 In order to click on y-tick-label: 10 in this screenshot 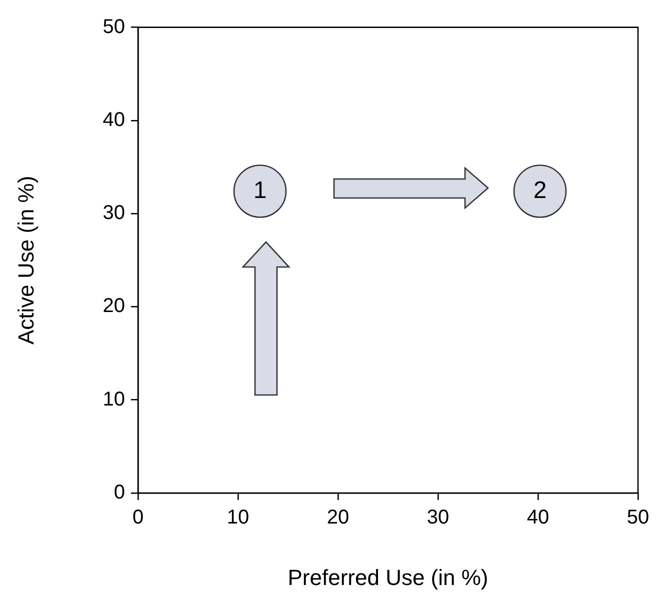, I will do `click(113, 399)`.